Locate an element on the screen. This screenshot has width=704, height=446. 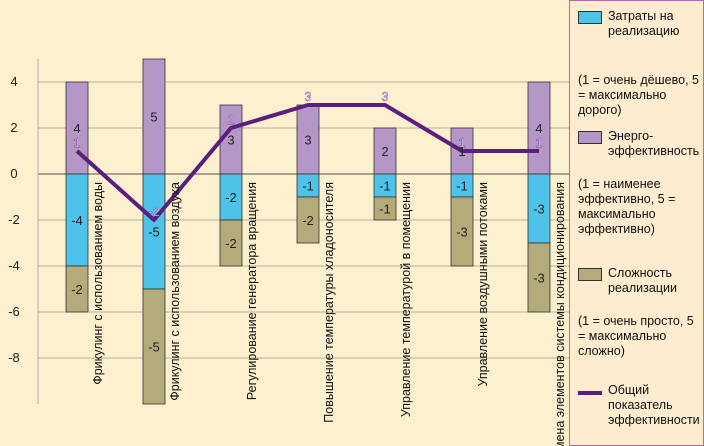
axis-layer: 4 2 0 -2 -4 -6 -8 is located at coordinates (23, 231).